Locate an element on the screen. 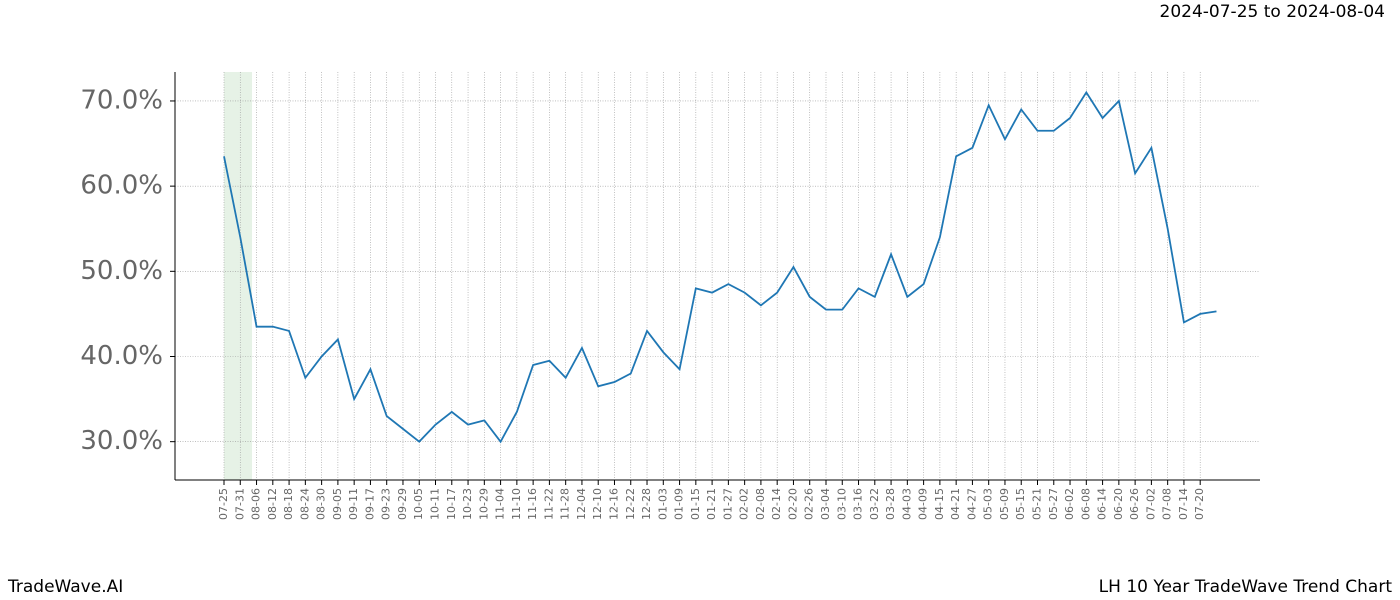  x-tick-label: 10-23 is located at coordinates (467, 504).